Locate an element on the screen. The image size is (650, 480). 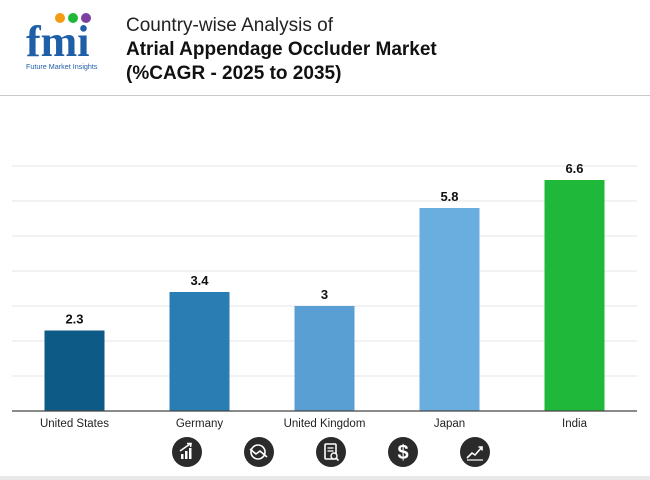
value-label: 3.4 is located at coordinates (199, 280).